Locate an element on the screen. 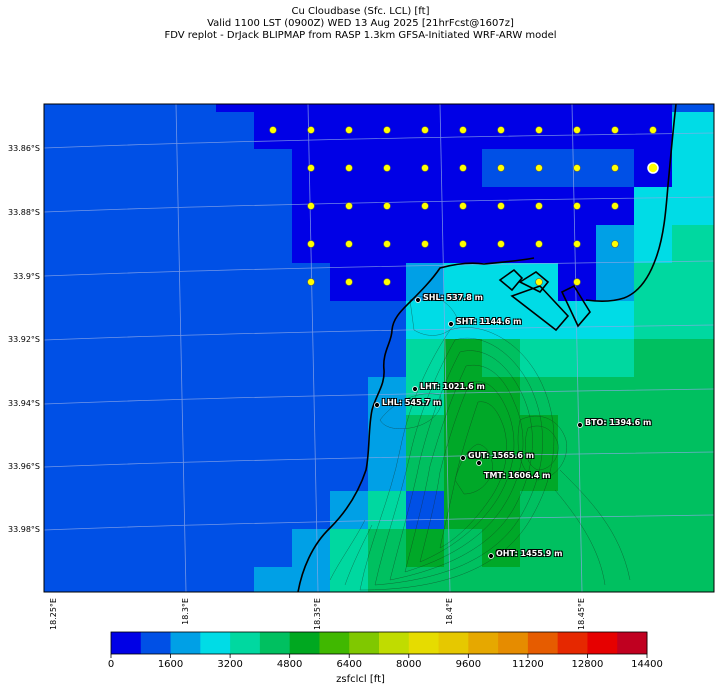  lon-label-3: 18.35°E is located at coordinates (317, 614).